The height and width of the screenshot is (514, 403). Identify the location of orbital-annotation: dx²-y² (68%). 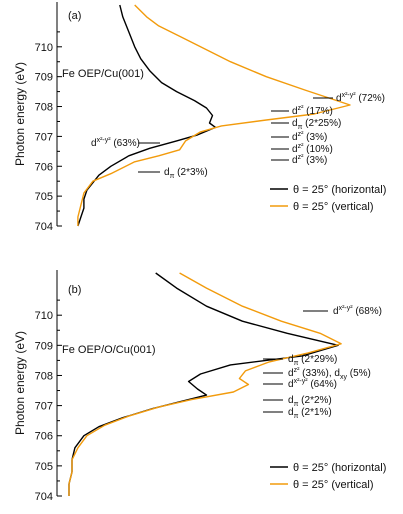
(357, 311).